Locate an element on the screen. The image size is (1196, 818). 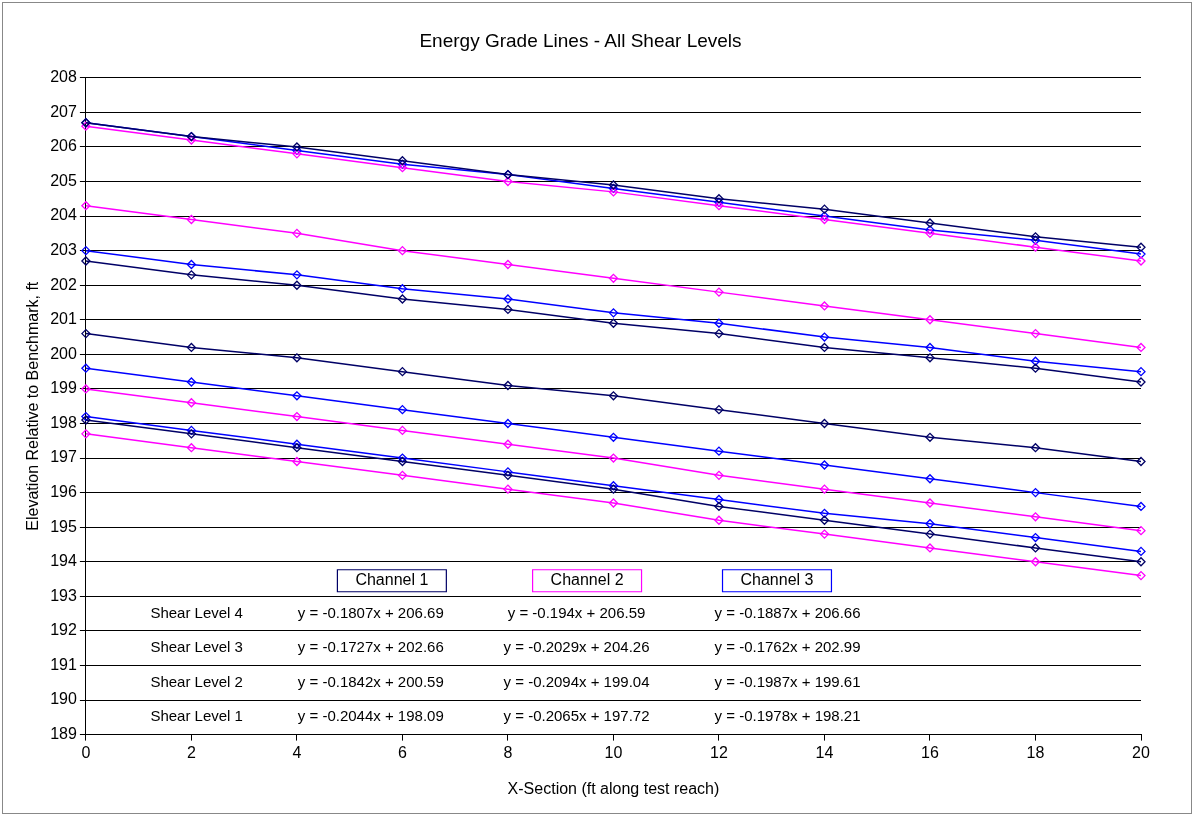
x-tick-label: 10 is located at coordinates (613, 752).